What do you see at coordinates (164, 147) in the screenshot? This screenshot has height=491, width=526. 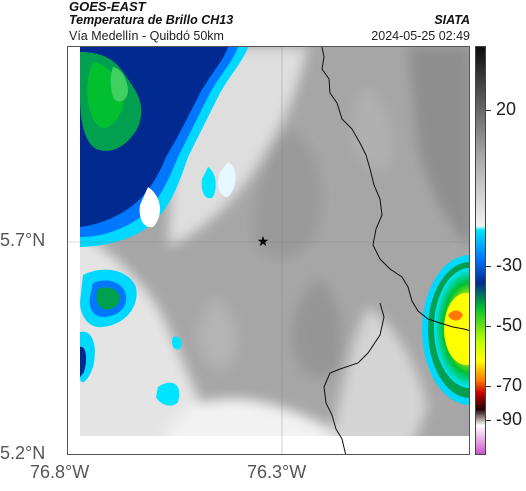 I see `cold-cloud-northwest` at bounding box center [164, 147].